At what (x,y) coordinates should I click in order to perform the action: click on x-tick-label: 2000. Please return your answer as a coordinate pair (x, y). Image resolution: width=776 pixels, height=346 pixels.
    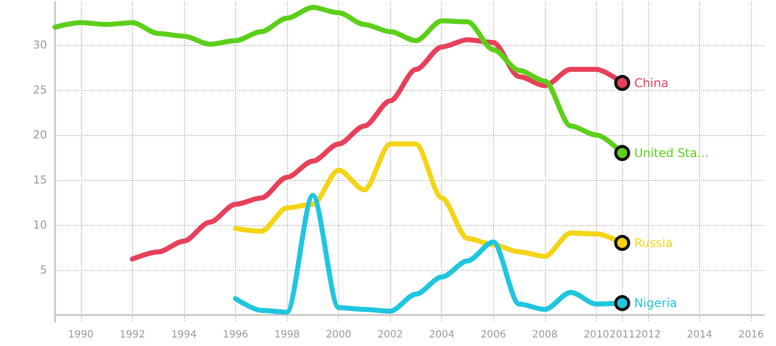
    Looking at the image, I should click on (339, 335).